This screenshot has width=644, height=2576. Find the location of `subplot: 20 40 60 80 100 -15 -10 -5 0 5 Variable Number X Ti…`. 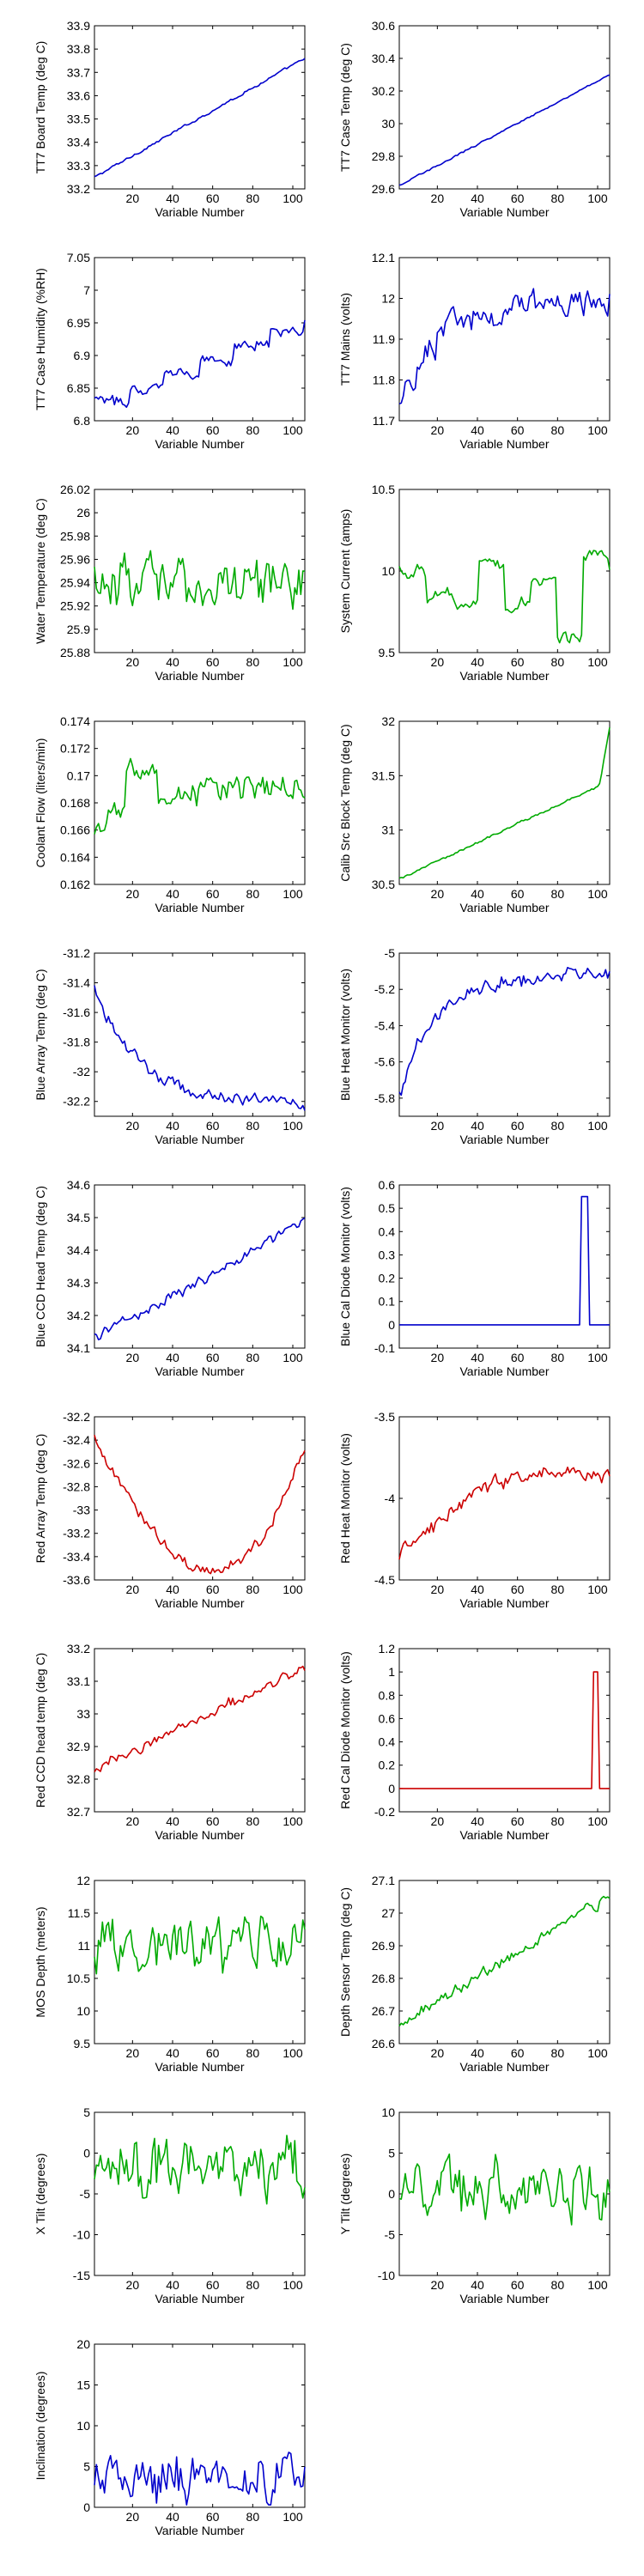

subplot: 20 40 60 80 100 -15 -10 -5 0 5 Variable Number X Ti… is located at coordinates (170, 2206).